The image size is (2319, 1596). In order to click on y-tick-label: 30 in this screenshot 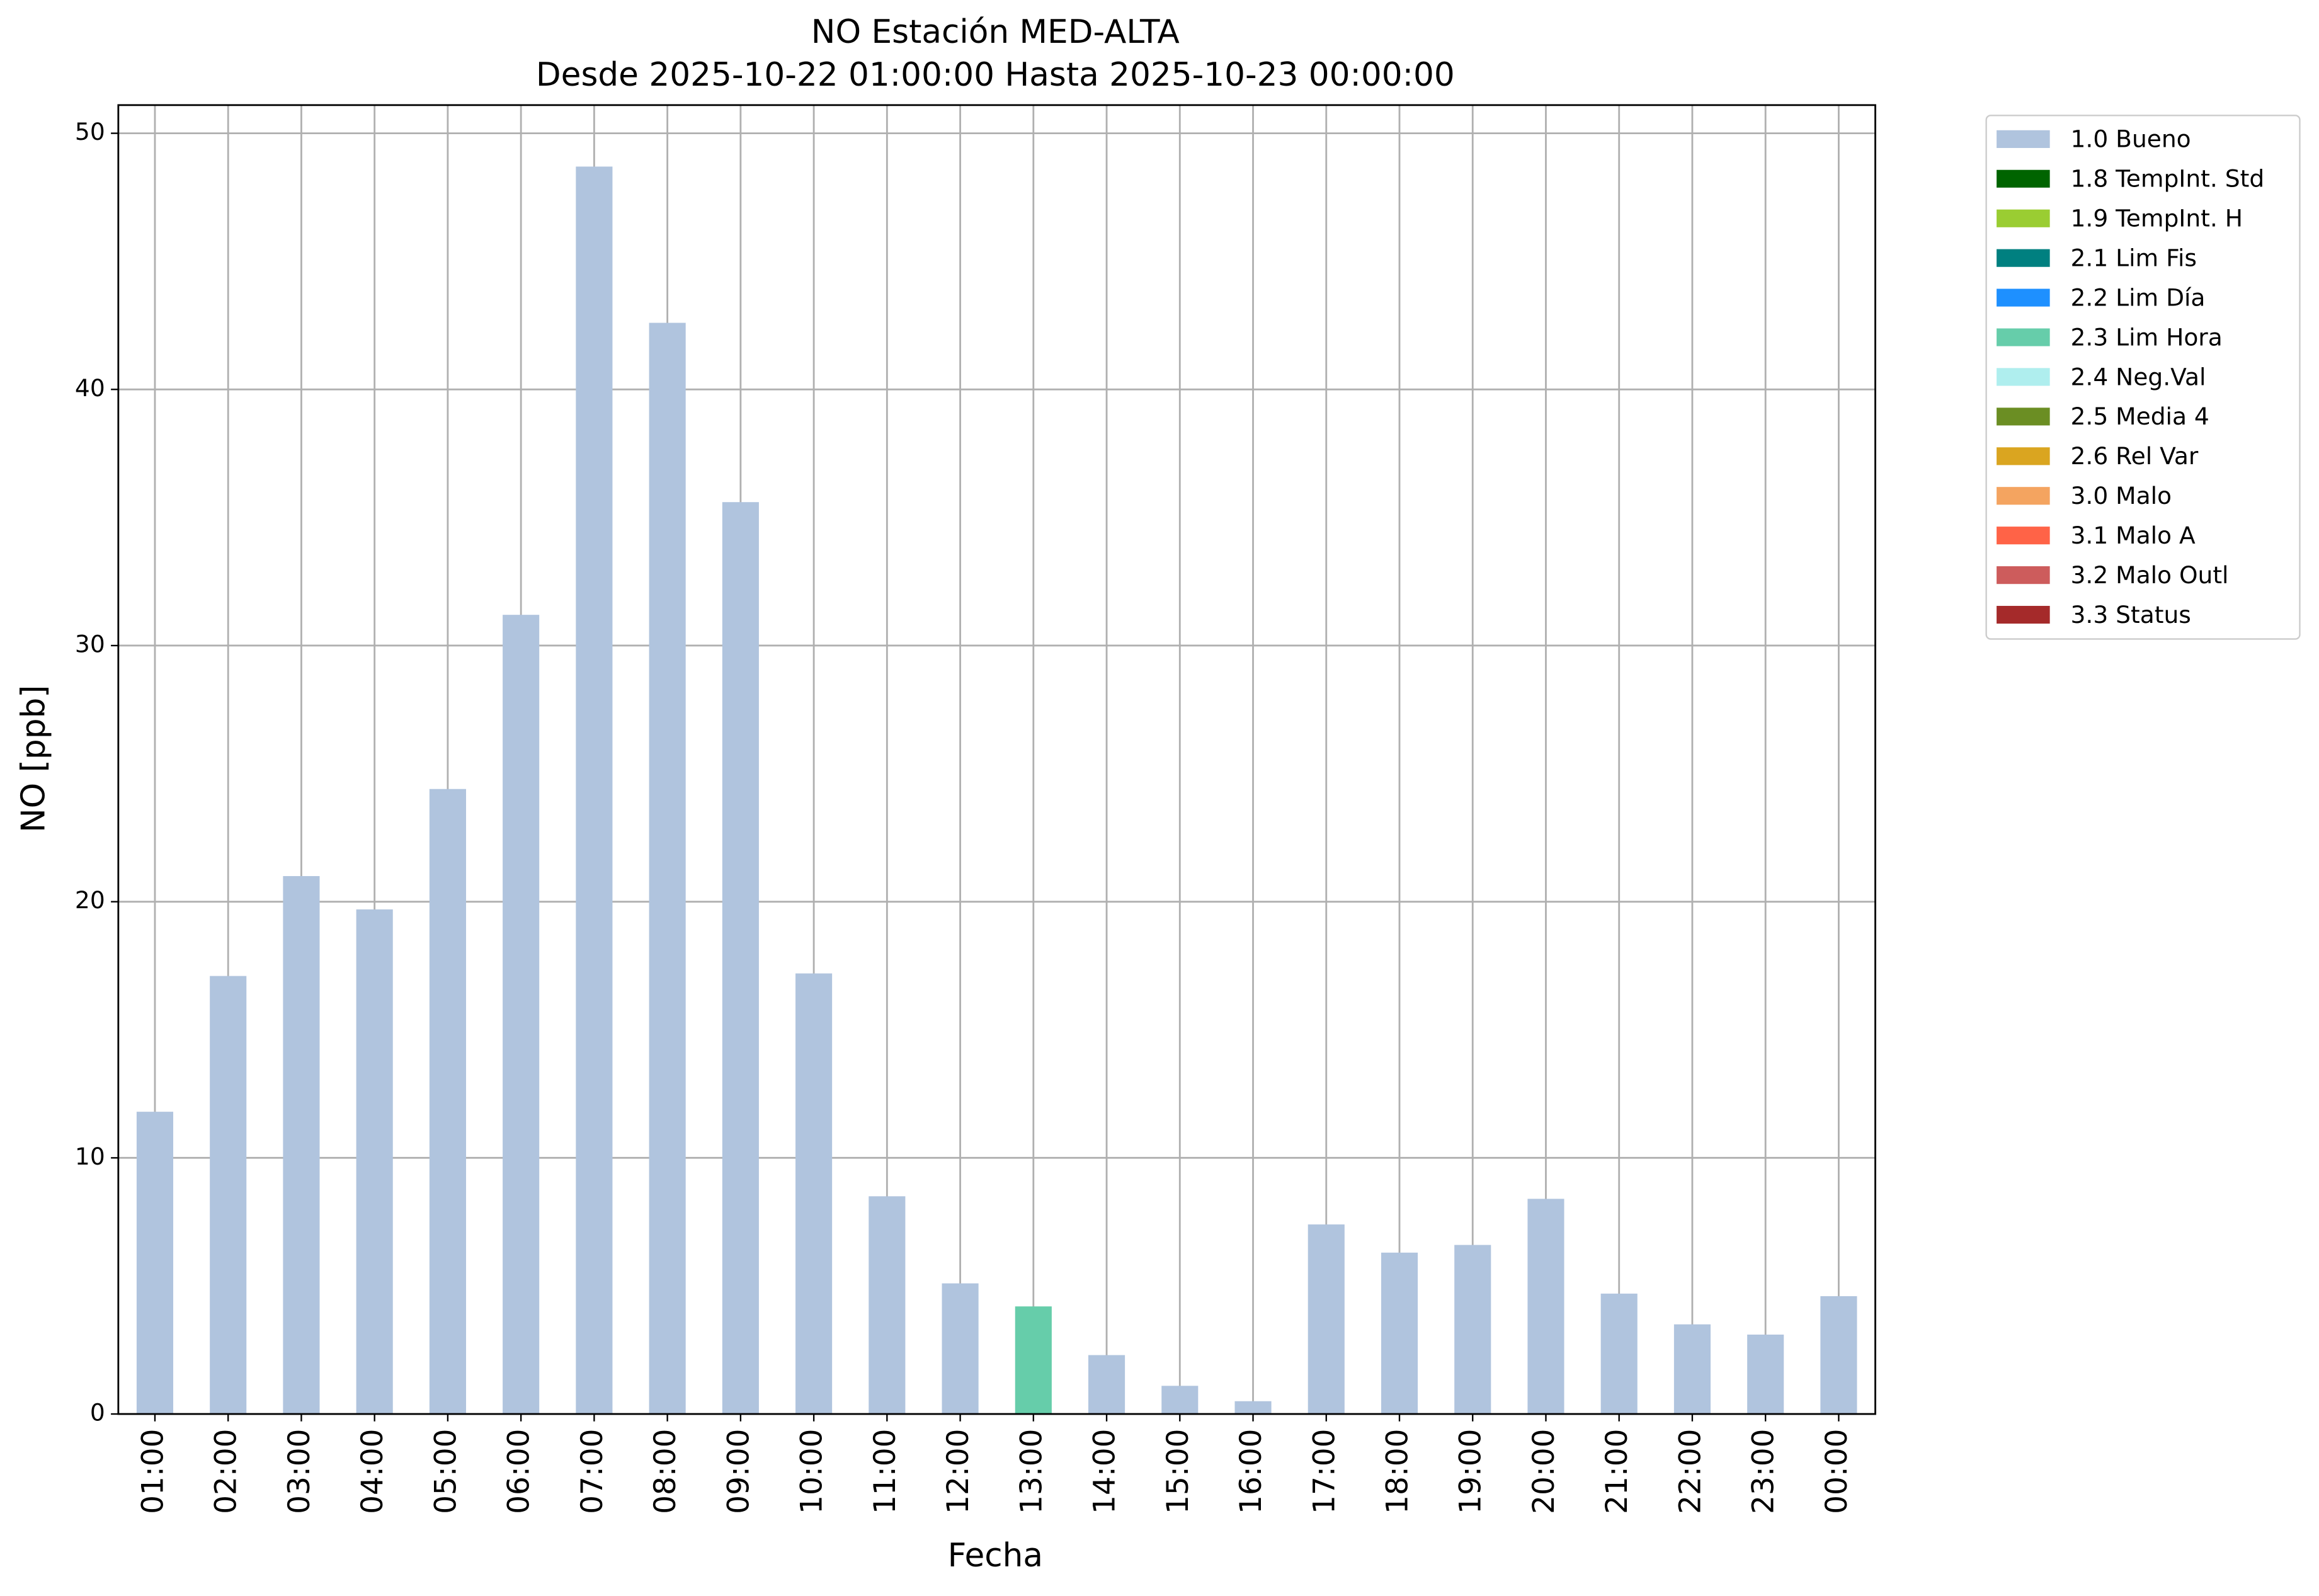, I will do `click(90, 644)`.